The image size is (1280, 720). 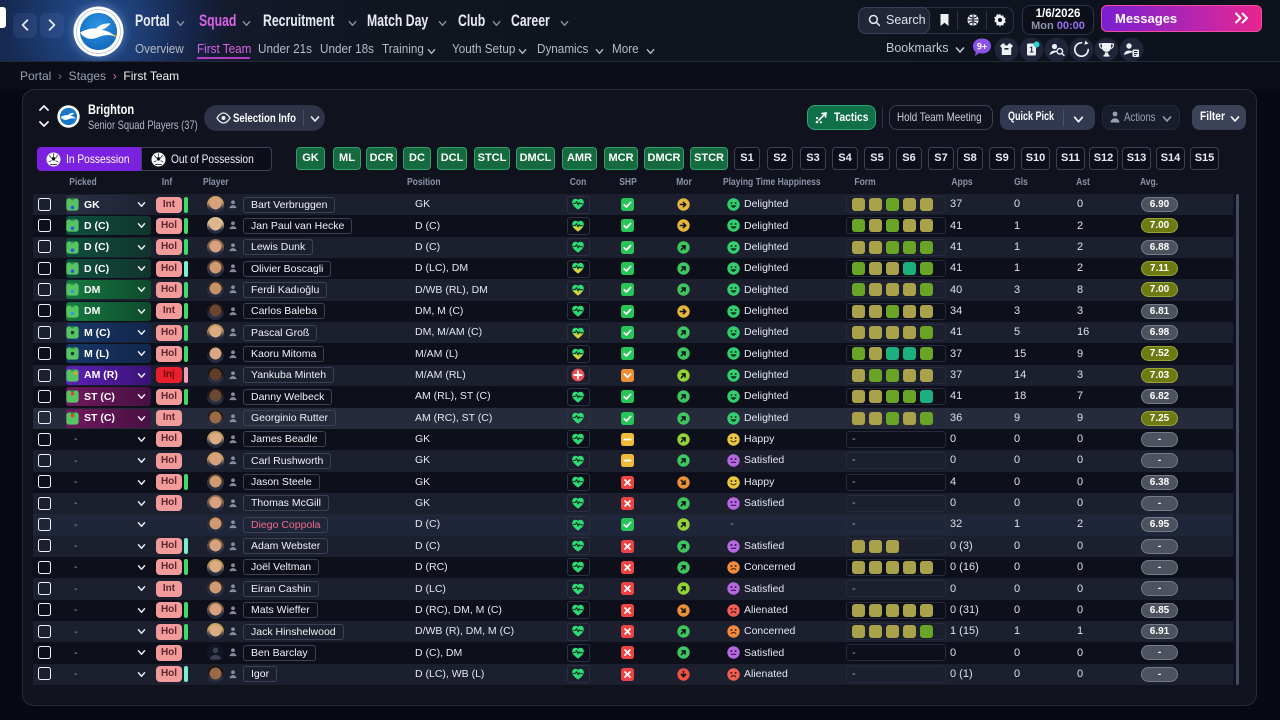 I want to click on svg-text: 9+, so click(x=982, y=47).